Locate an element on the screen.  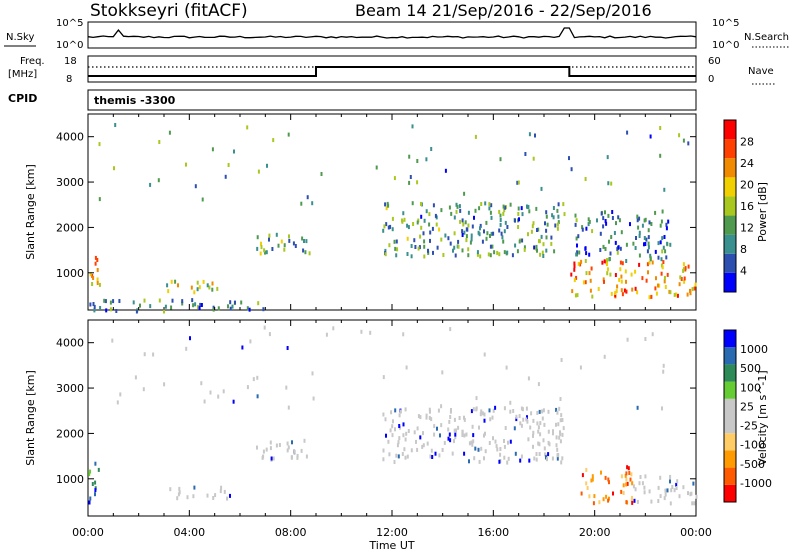
freq-strip: Freq. [MHz] 18 8 60 0 Nave is located at coordinates (392, 70).